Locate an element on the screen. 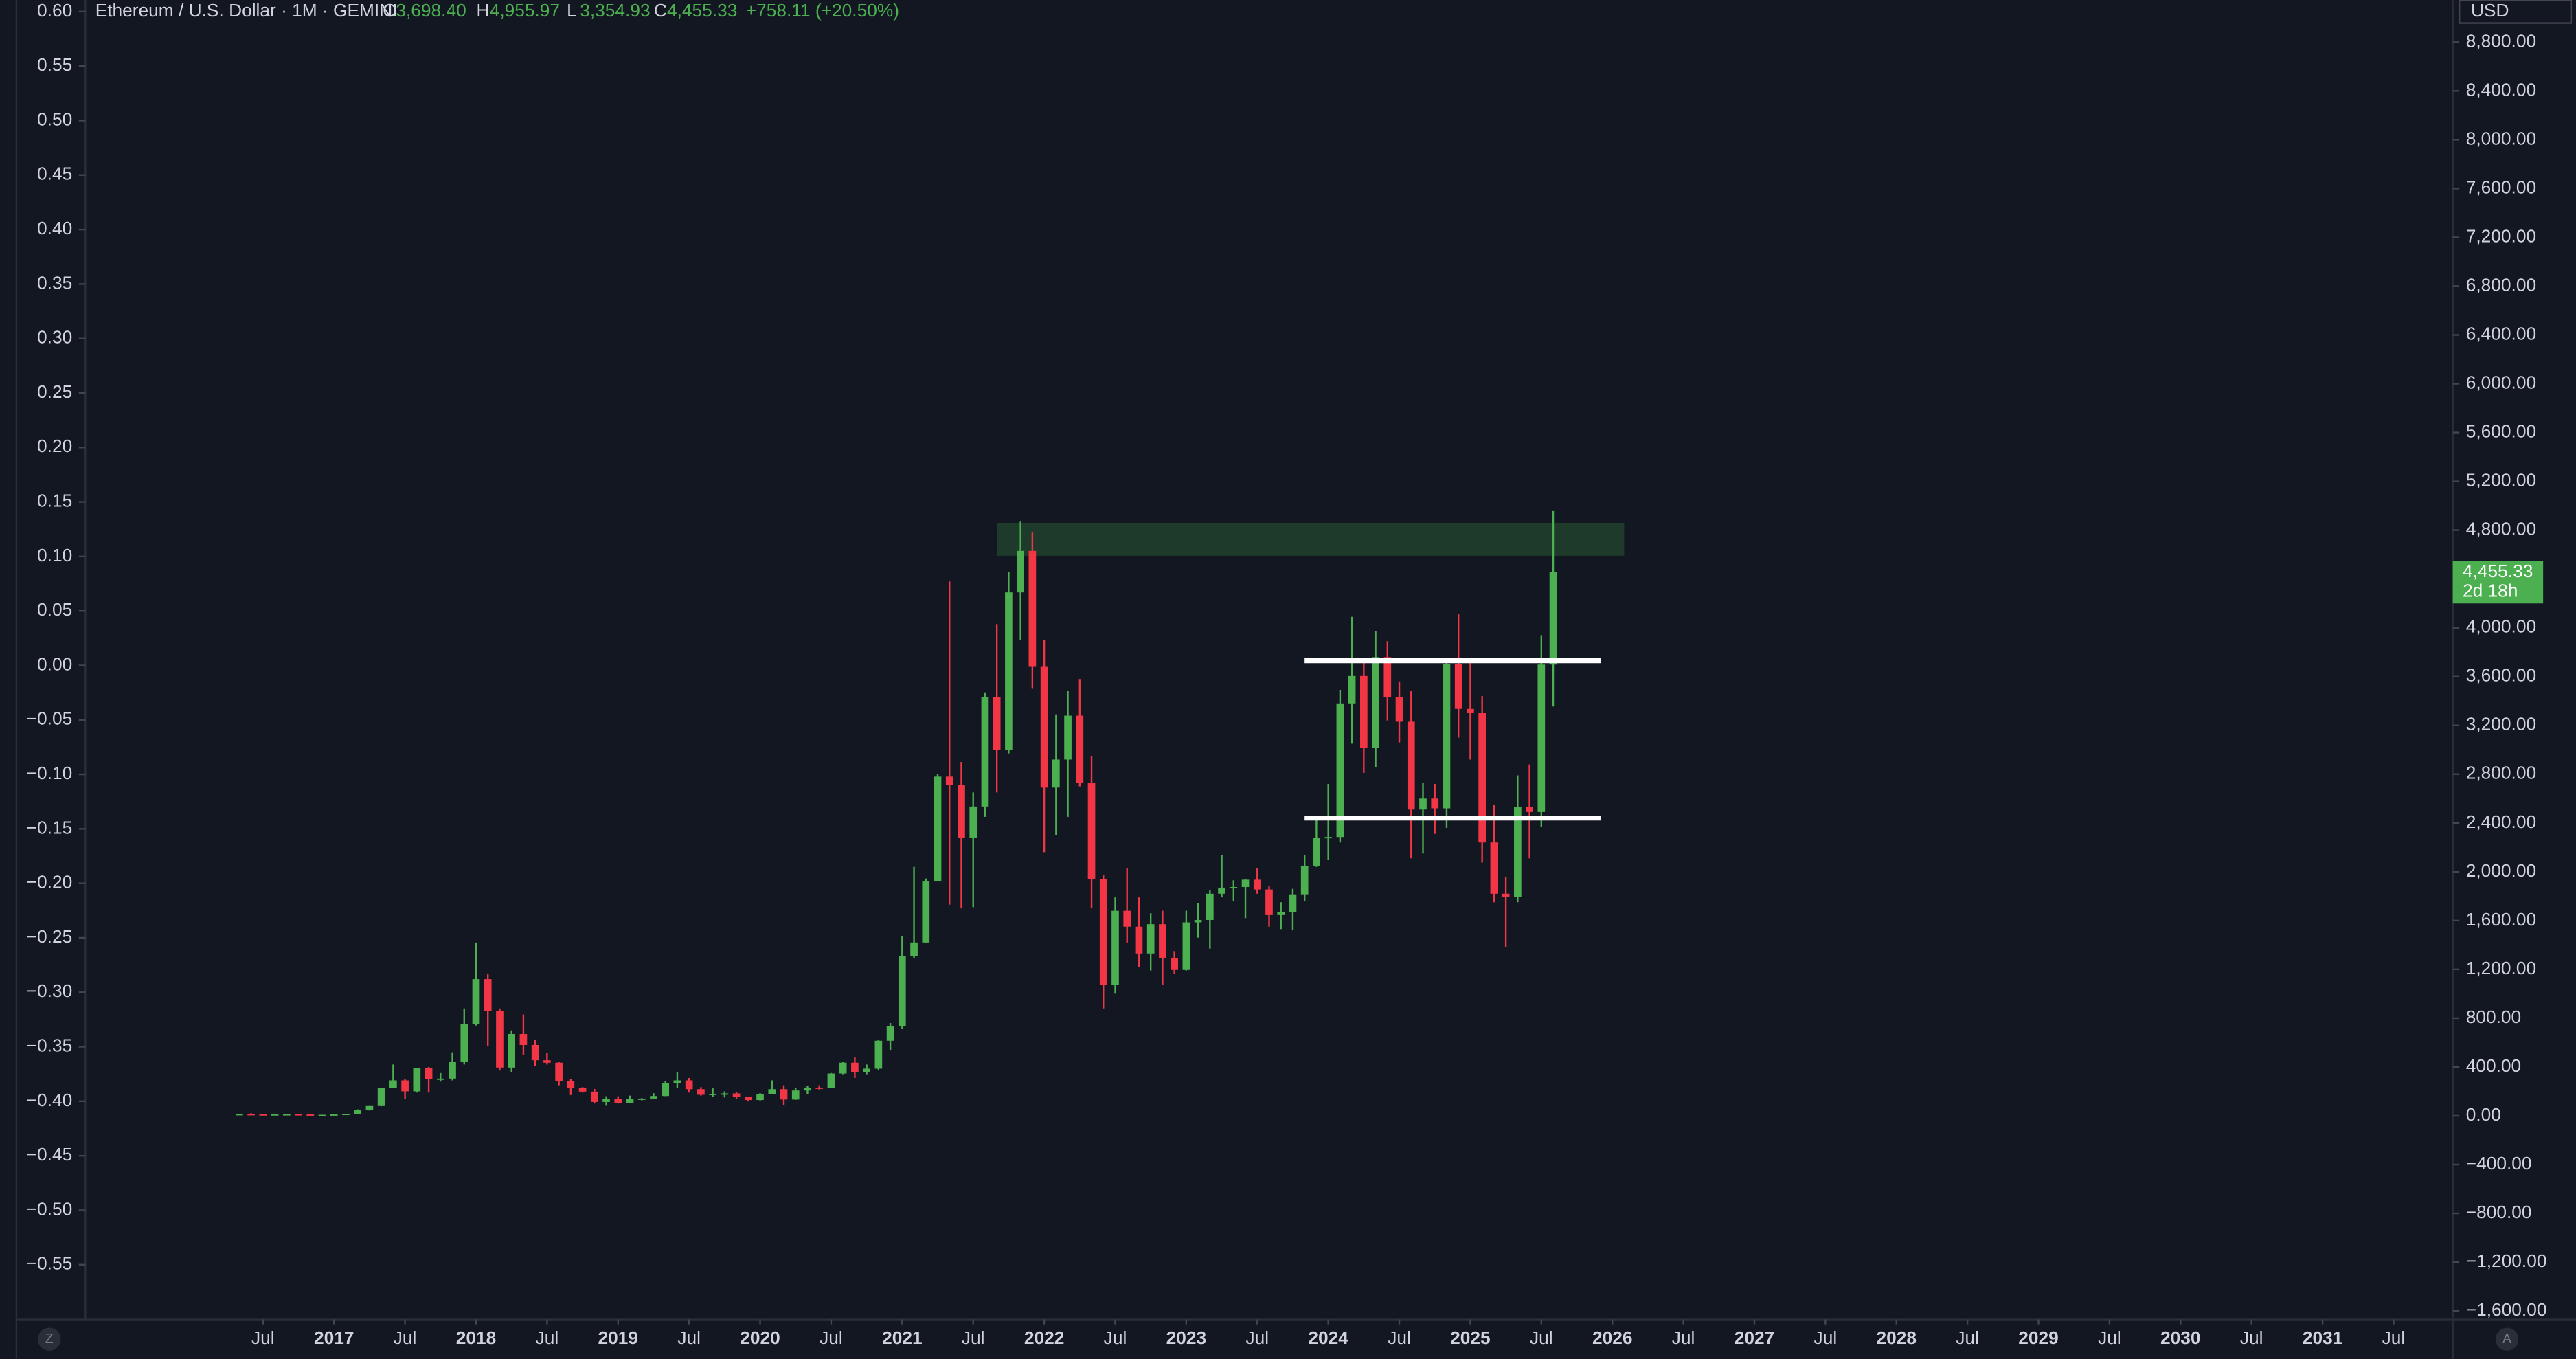 The width and height of the screenshot is (2576, 1359). y2-tick-label: 0.05 is located at coordinates (54, 609).